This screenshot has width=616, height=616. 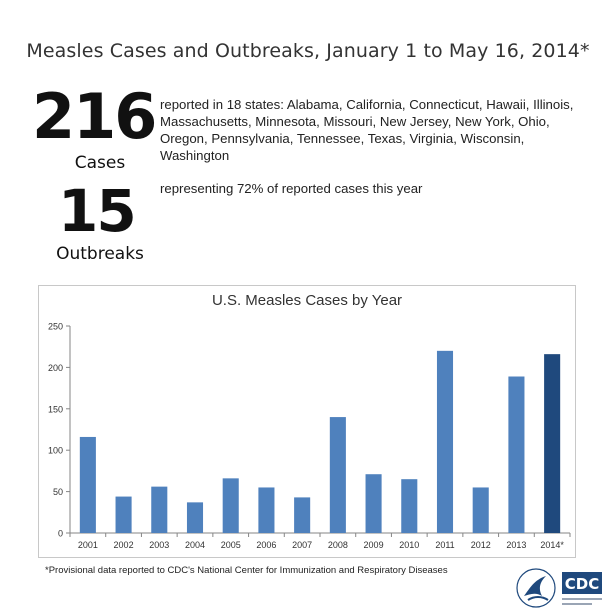 I want to click on x-tick-label: 2003, so click(x=159, y=545).